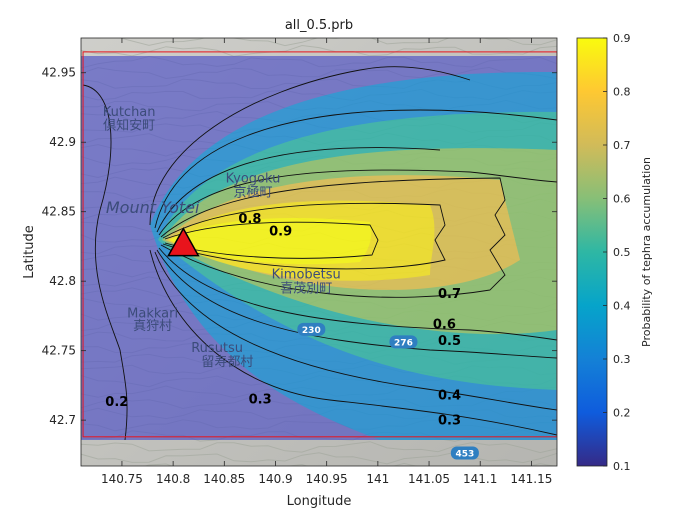  Describe the element at coordinates (622, 359) in the screenshot. I see `colorbar-tick-label: 0.3` at that location.